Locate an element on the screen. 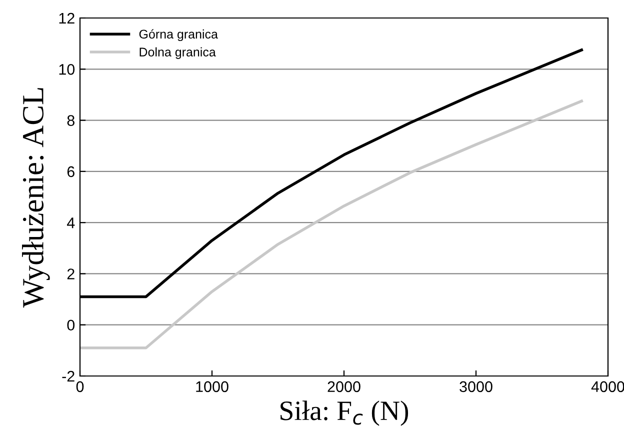  x-tick-label: 2000 is located at coordinates (344, 386).